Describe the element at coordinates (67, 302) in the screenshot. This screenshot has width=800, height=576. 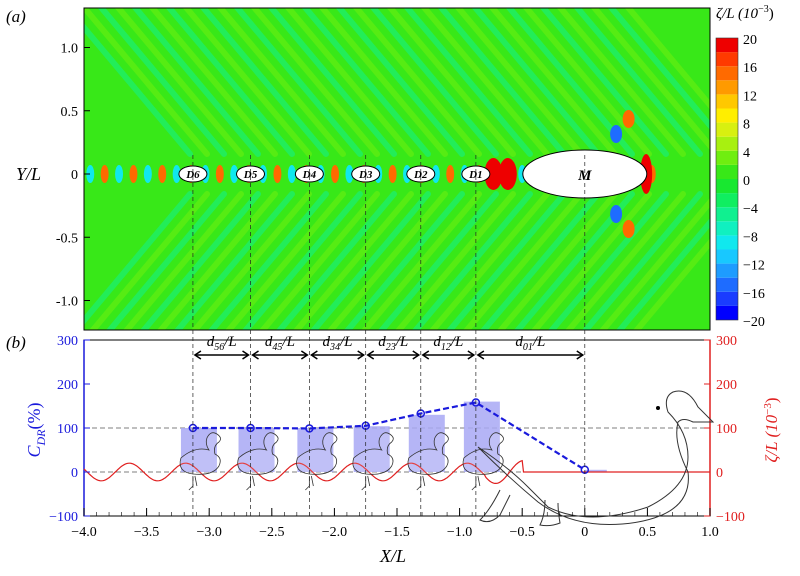
I see `y-tick-label: -1.0` at that location.